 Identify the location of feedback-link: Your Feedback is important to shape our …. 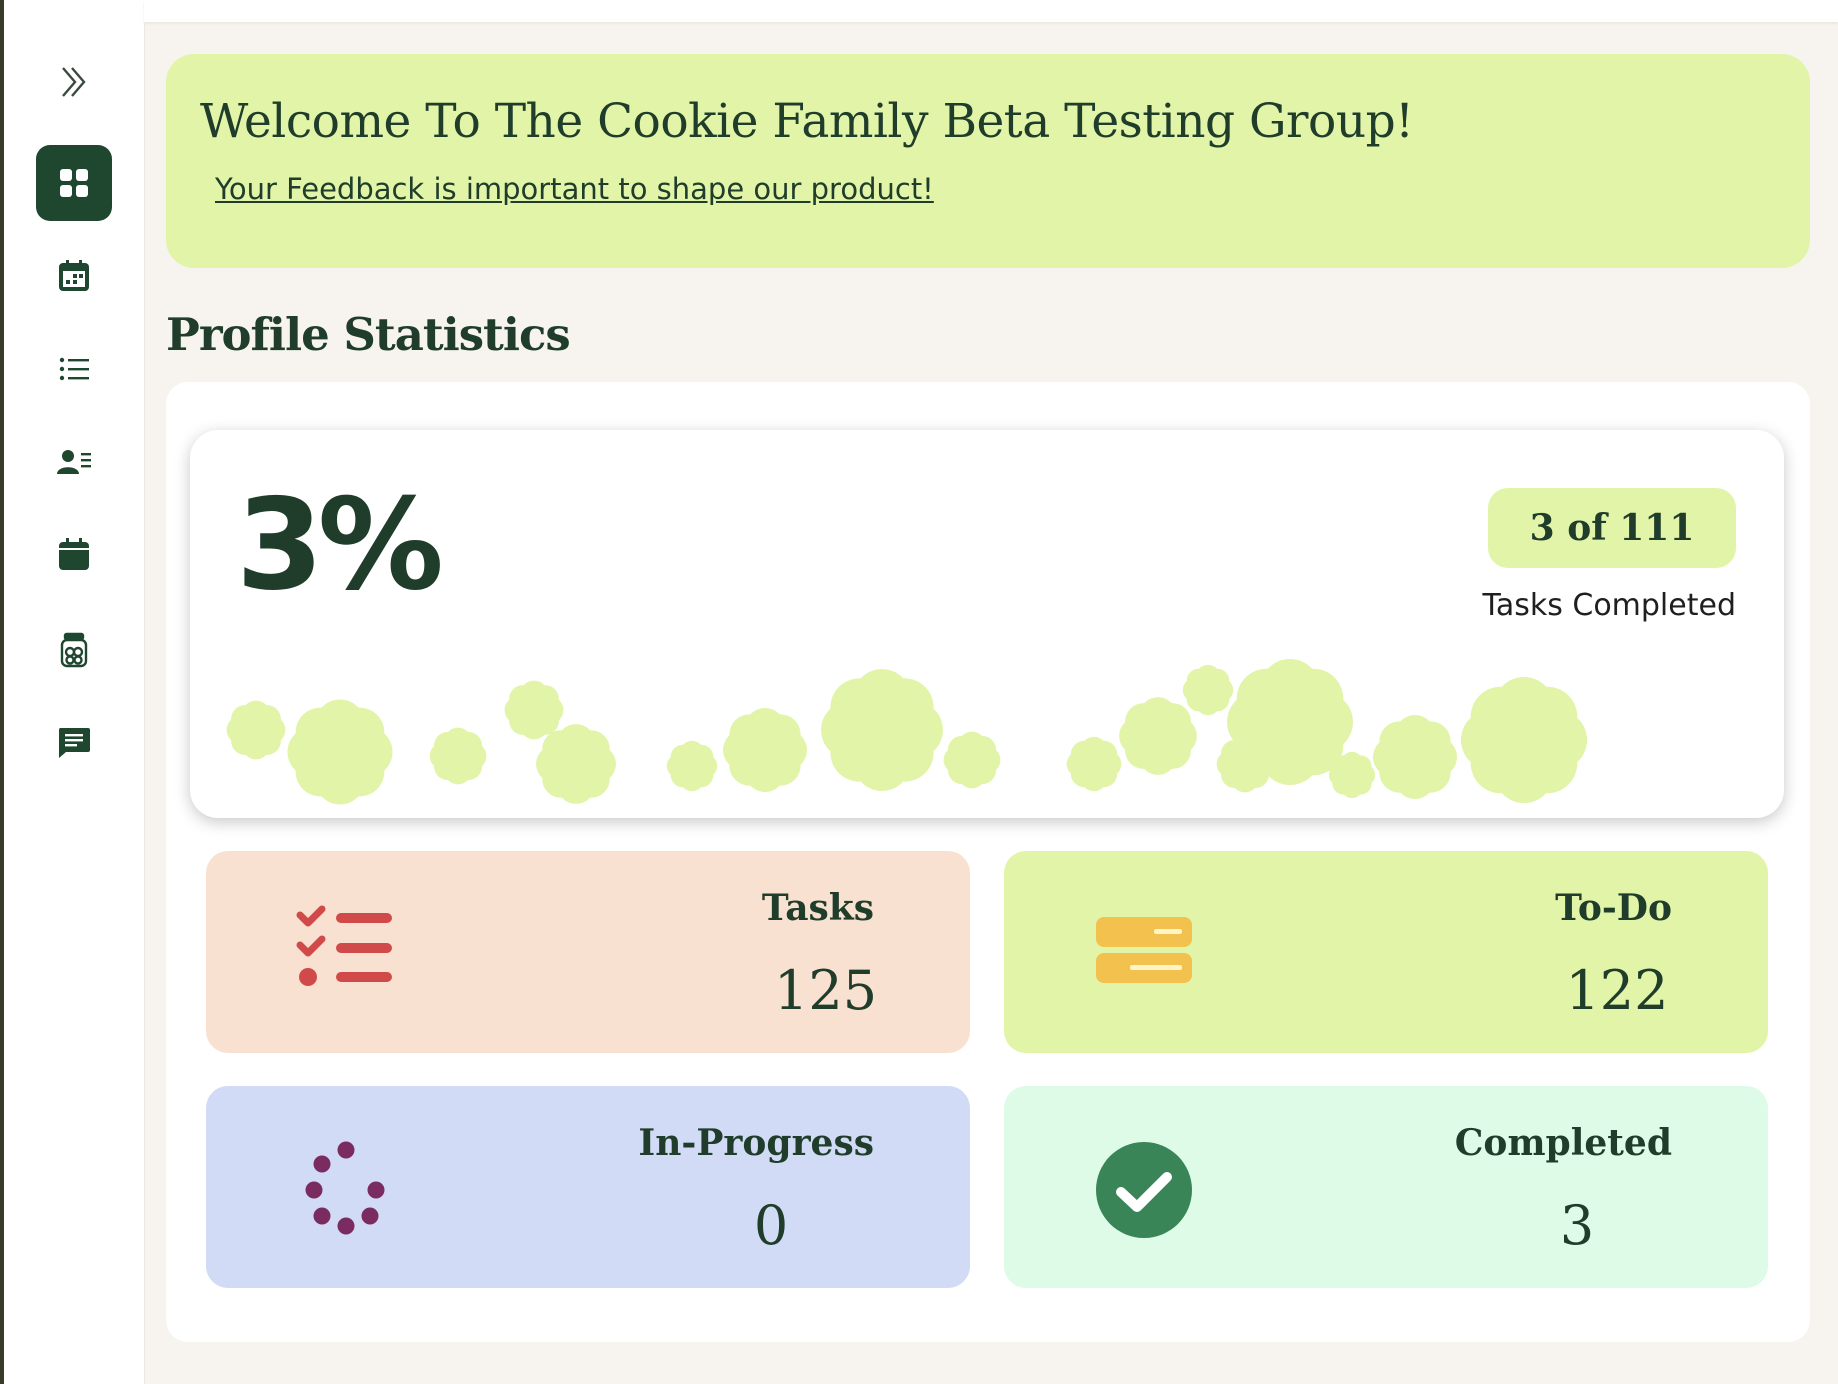
(574, 189).